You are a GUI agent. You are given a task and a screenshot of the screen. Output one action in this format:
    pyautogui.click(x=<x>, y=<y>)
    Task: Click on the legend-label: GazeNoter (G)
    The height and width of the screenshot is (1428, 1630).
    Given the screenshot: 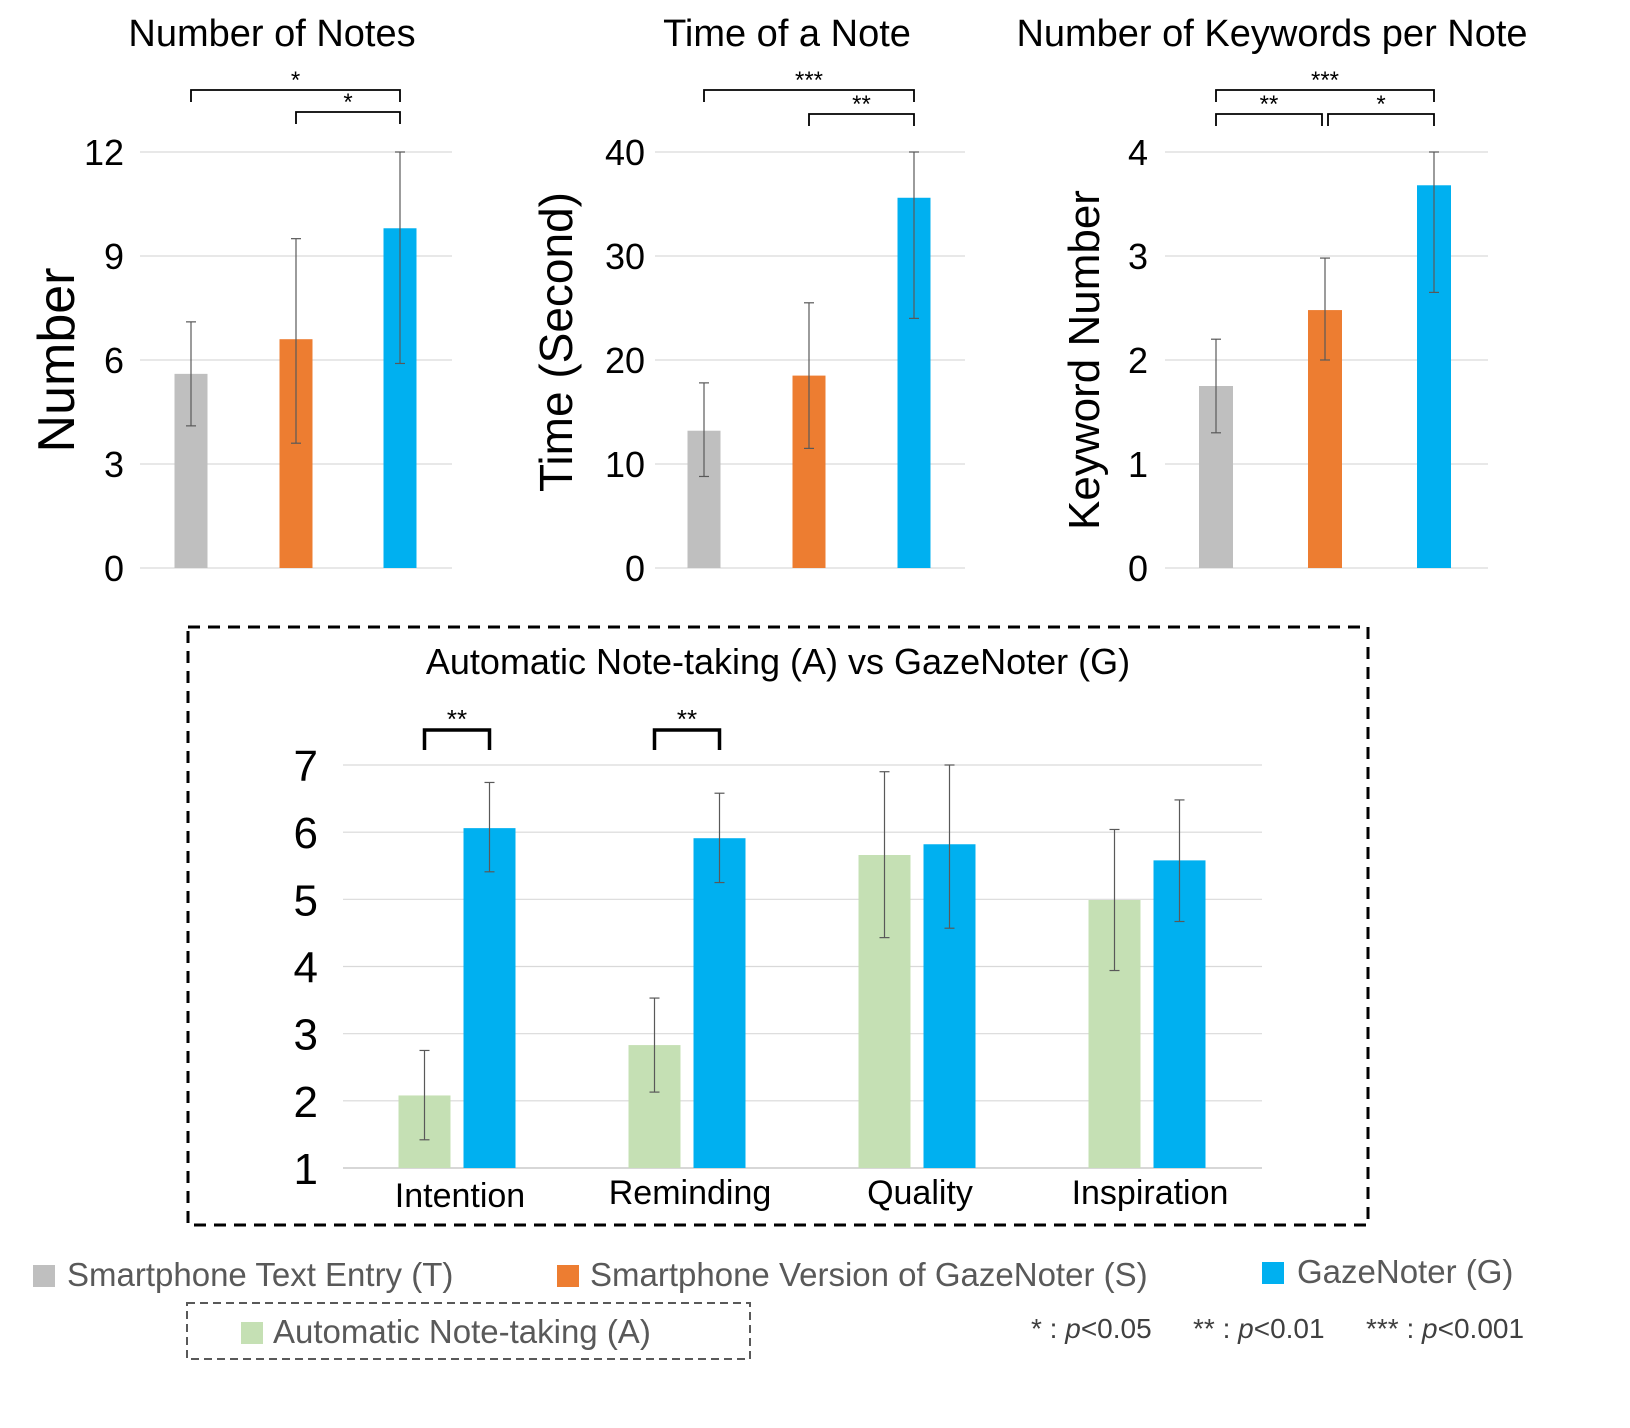 What is the action you would take?
    pyautogui.click(x=1405, y=1271)
    